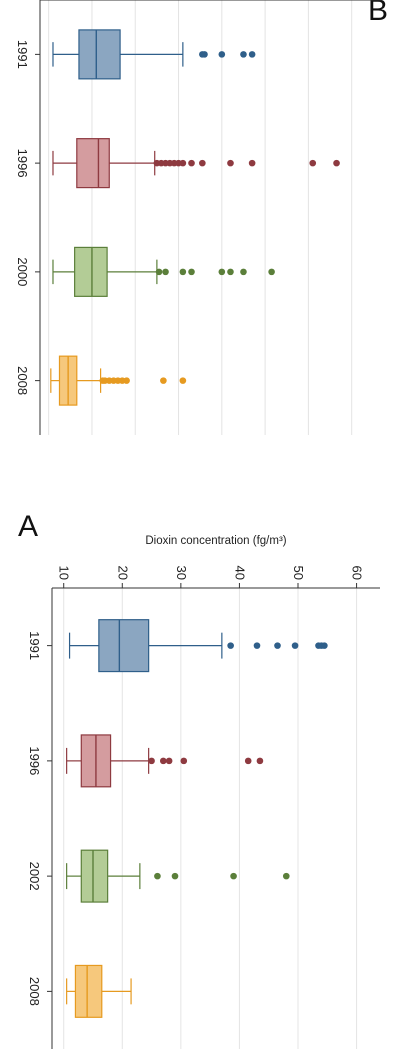  What do you see at coordinates (64, 573) in the screenshot?
I see `panel-a-ytick-label: 10` at bounding box center [64, 573].